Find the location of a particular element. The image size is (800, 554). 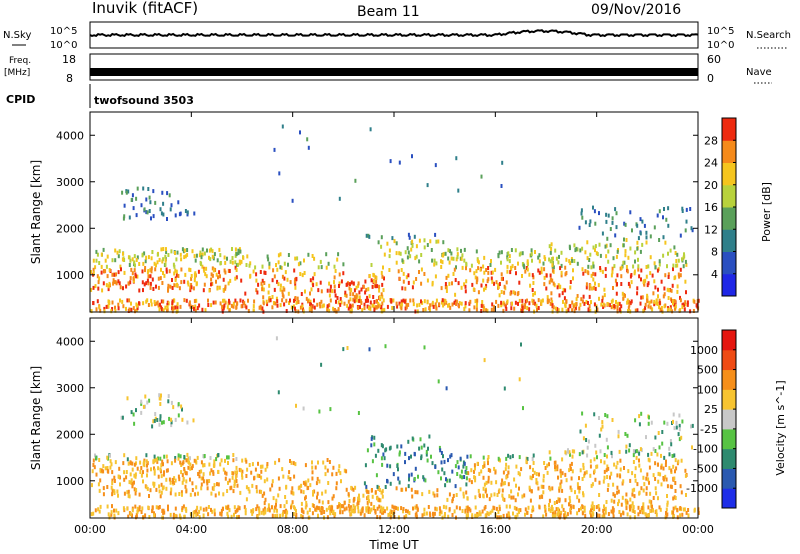

colorbar-frame is located at coordinates (729, 419).